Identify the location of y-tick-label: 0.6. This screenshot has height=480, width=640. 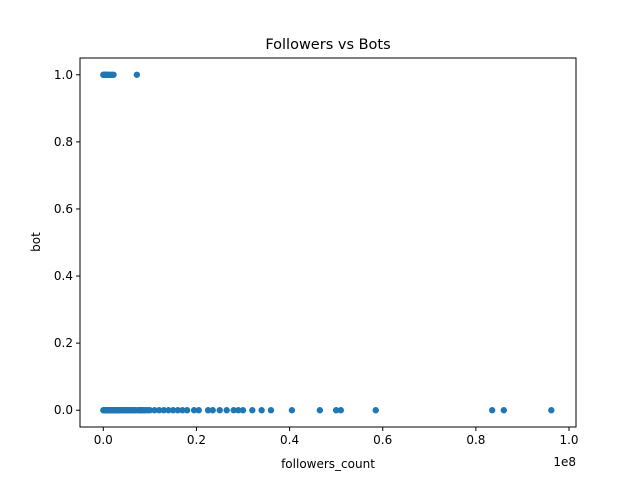
(63, 209).